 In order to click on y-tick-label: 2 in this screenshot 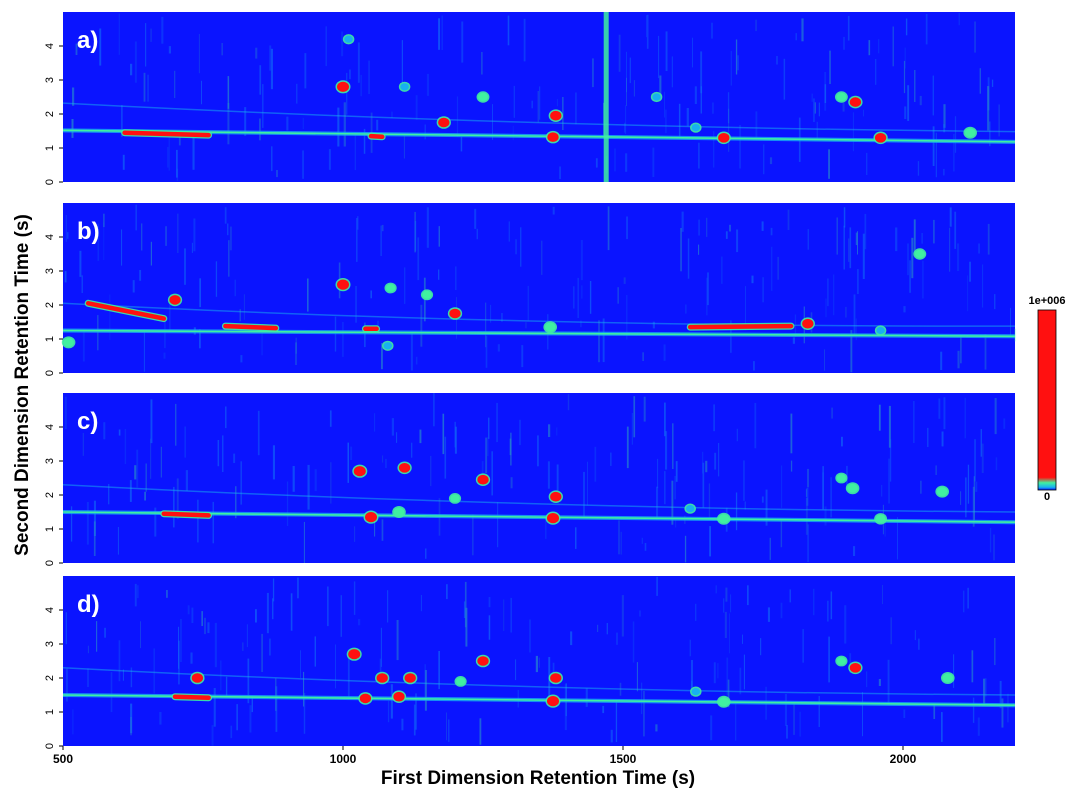, I will do `click(50, 114)`.